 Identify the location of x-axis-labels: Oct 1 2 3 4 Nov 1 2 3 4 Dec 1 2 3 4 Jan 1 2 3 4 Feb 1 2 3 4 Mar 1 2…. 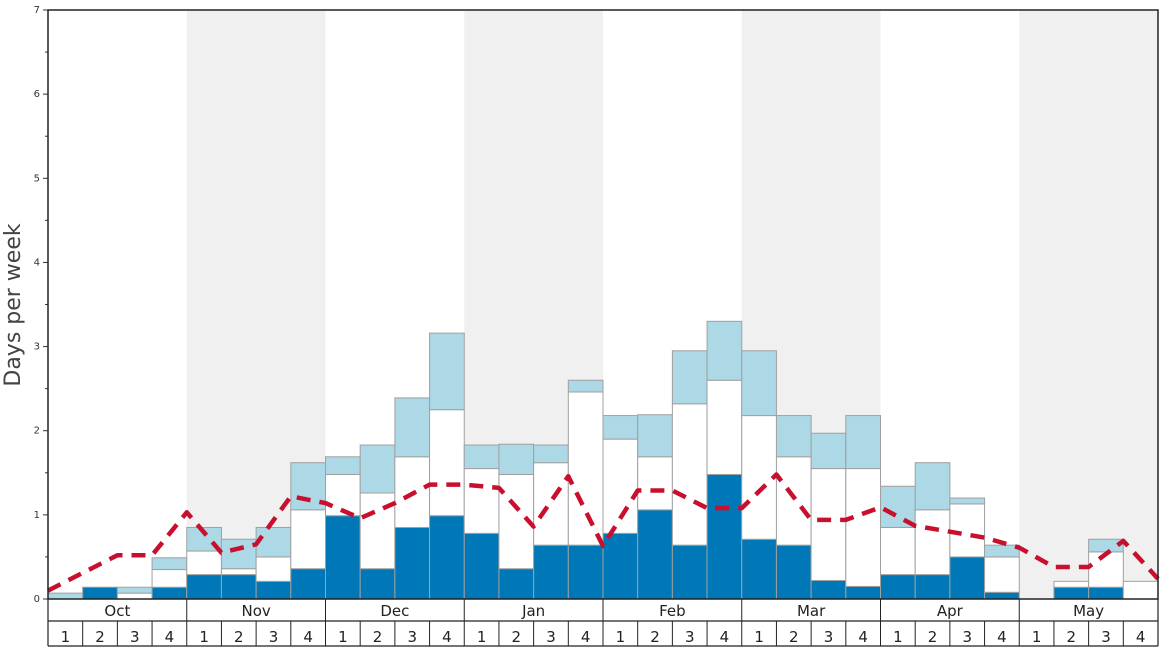
(603, 623).